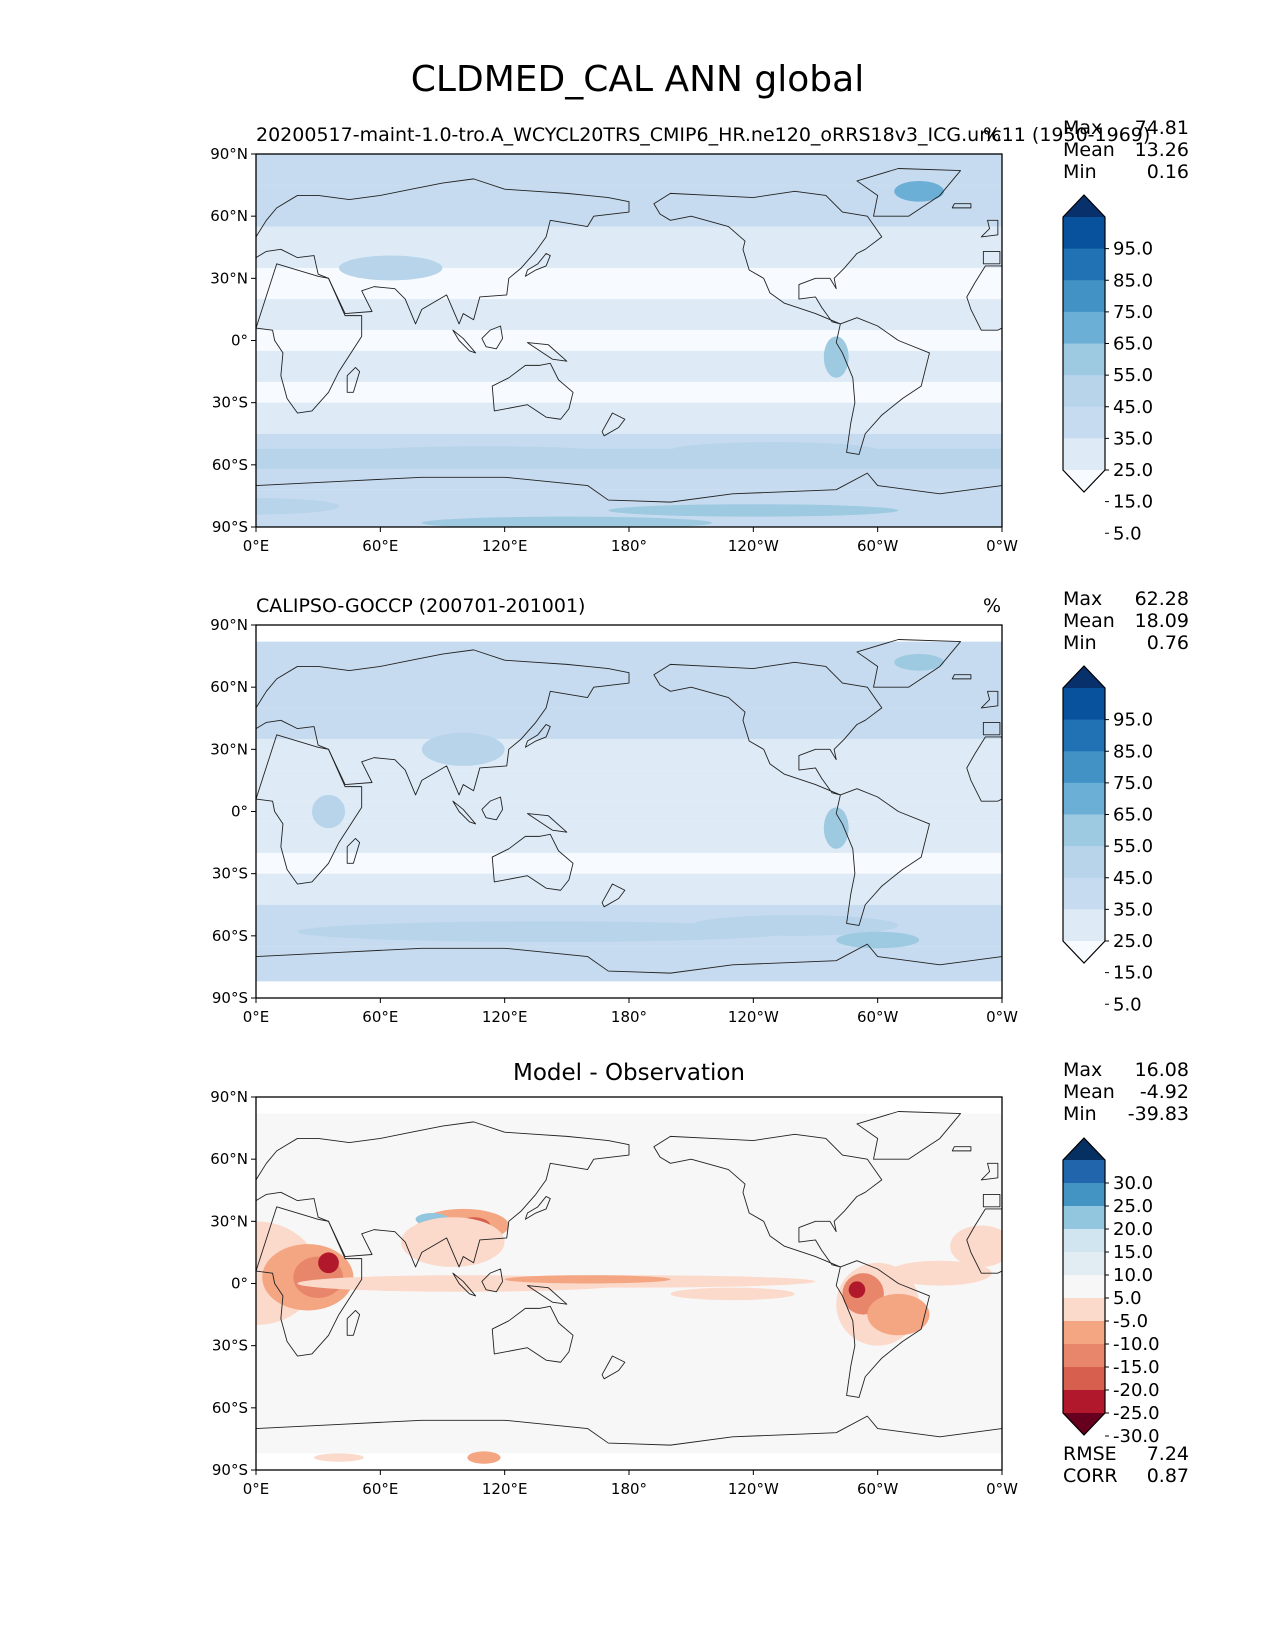 This screenshot has width=1275, height=1650. Describe the element at coordinates (1126, 150) in the screenshot. I see `model-stats: Max 74.81 Mean 13.26 Min 0.16` at that location.